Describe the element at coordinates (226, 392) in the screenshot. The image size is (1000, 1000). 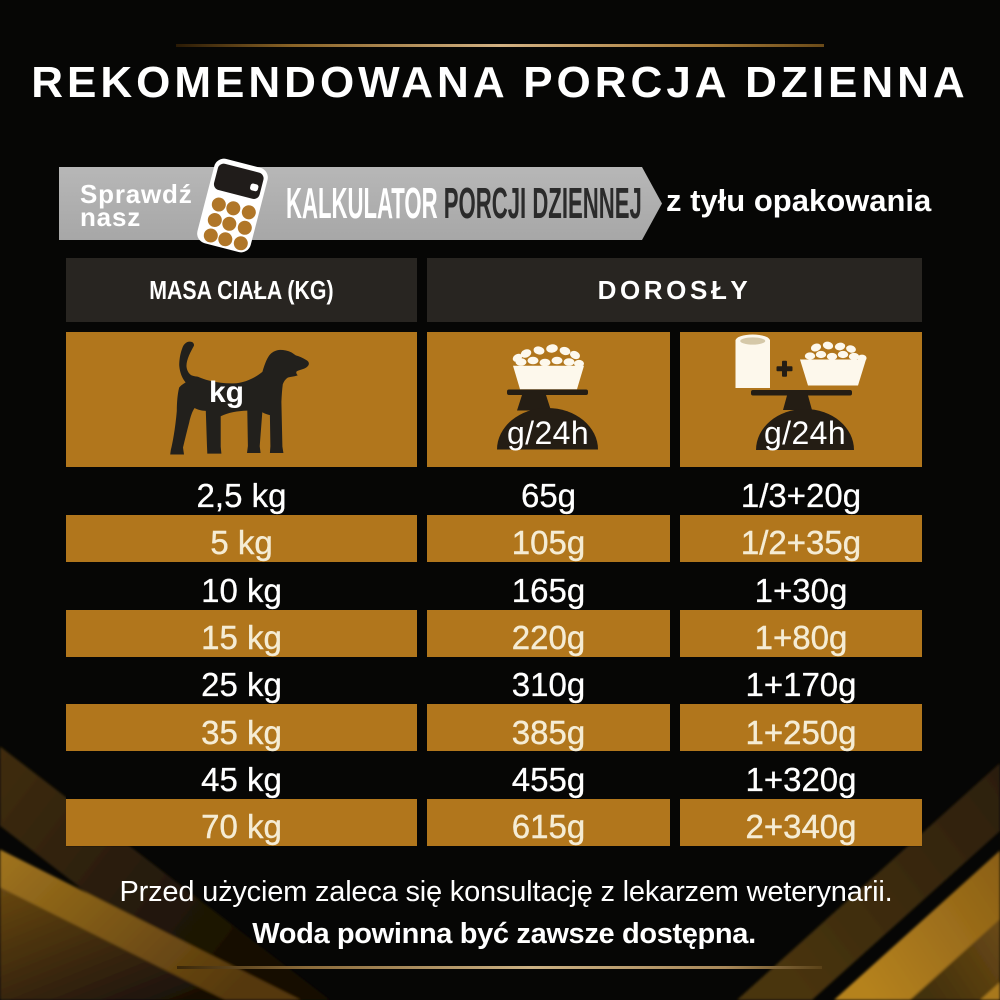
I see `svg-text: kg` at that location.